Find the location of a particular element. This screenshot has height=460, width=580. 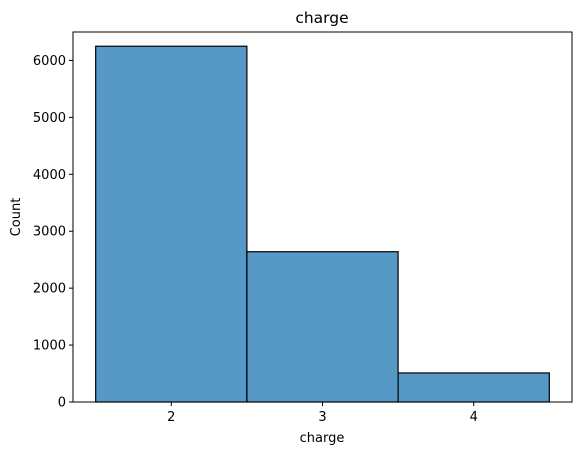

y-tick-label: 6000 is located at coordinates (49, 61).